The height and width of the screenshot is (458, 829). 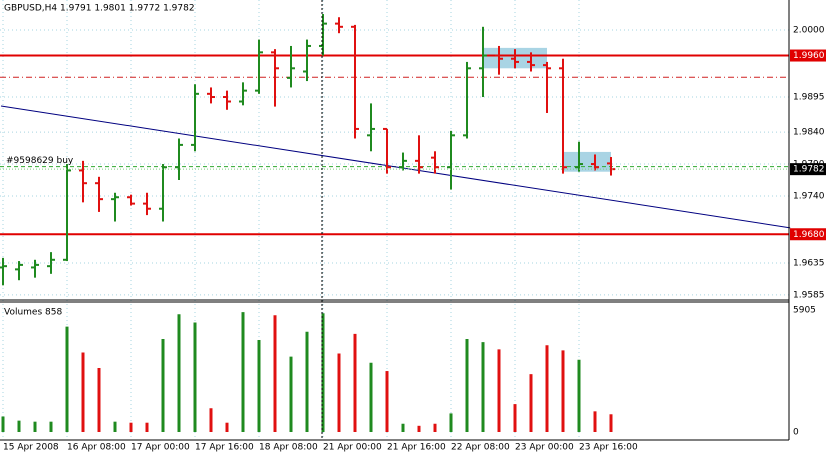 I want to click on y-tick-label: 1.9740, so click(x=809, y=196).